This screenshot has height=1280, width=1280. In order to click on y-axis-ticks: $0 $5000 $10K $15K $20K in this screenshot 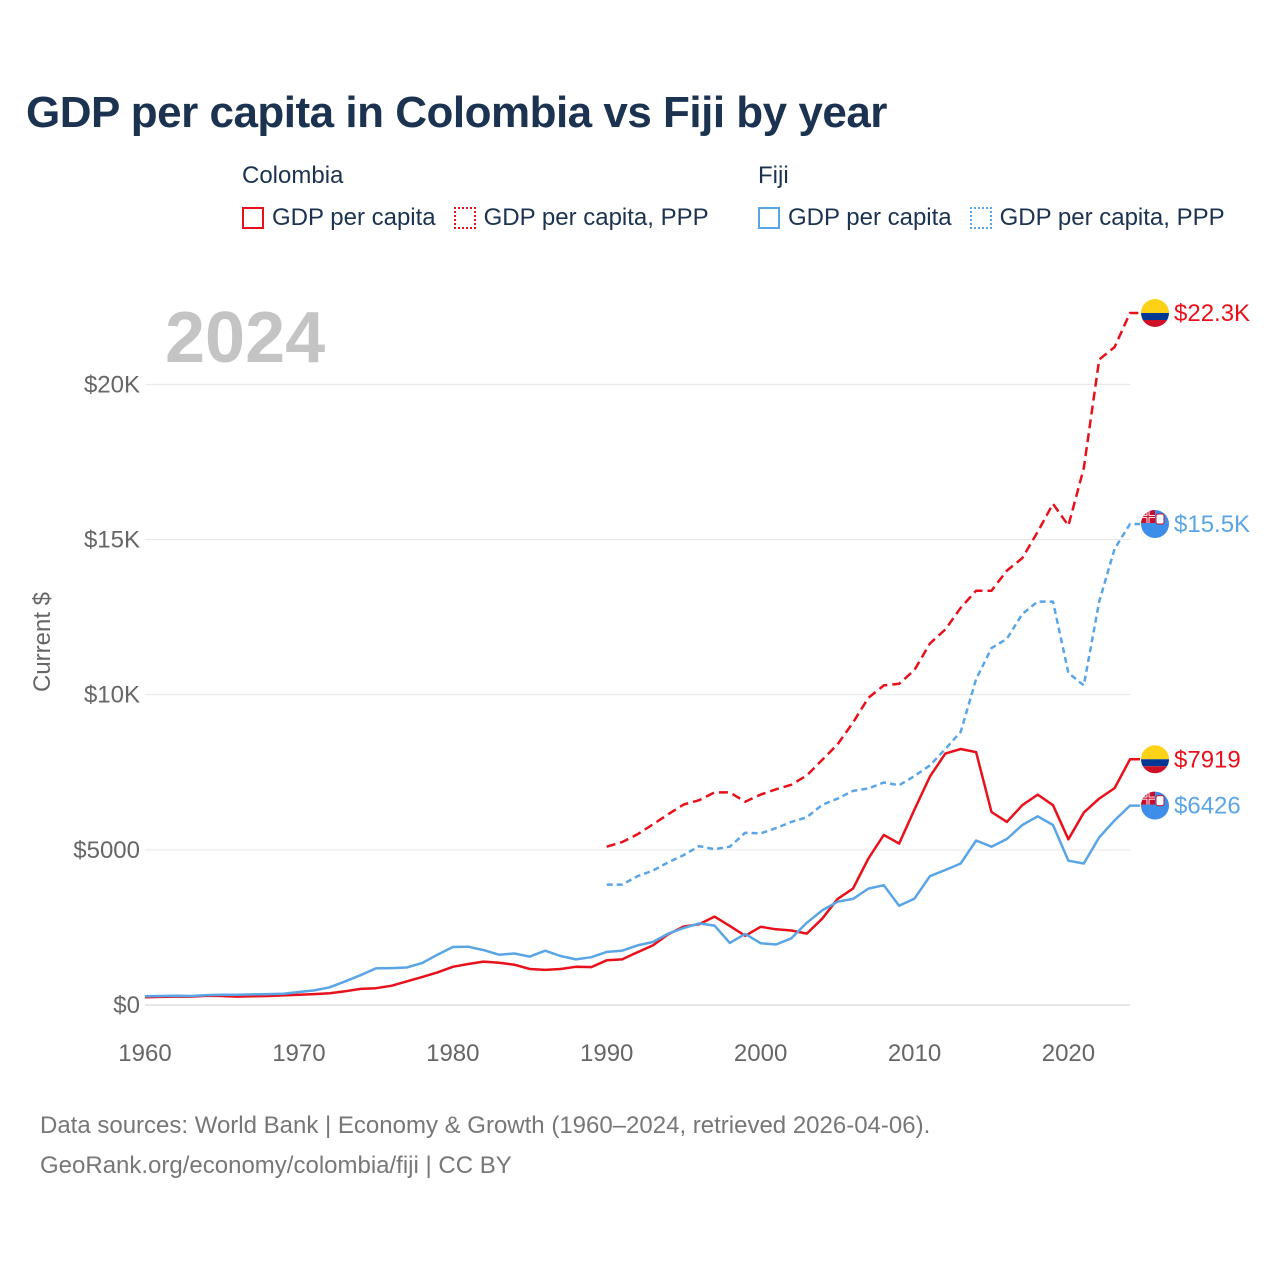, I will do `click(106, 695)`.